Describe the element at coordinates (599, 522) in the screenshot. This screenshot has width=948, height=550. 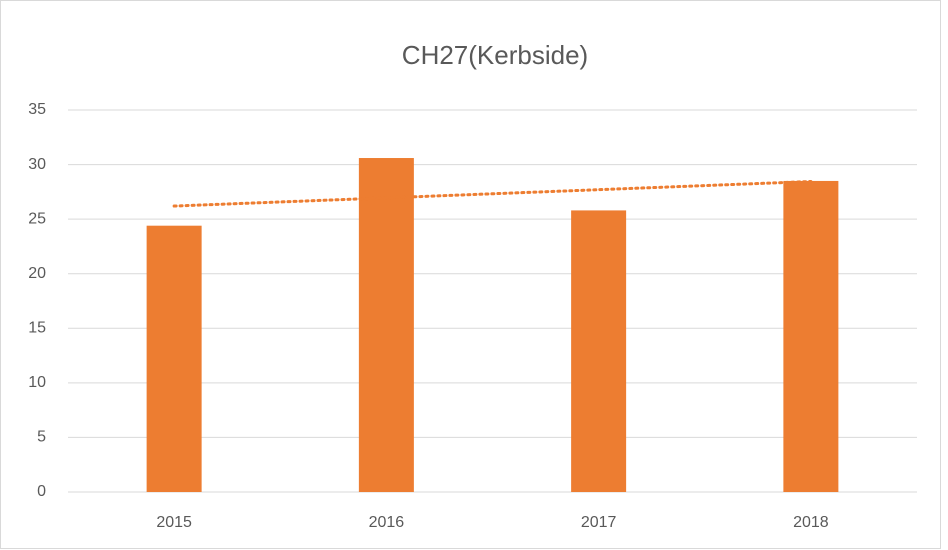
I see `x-tick-label: 2017` at that location.